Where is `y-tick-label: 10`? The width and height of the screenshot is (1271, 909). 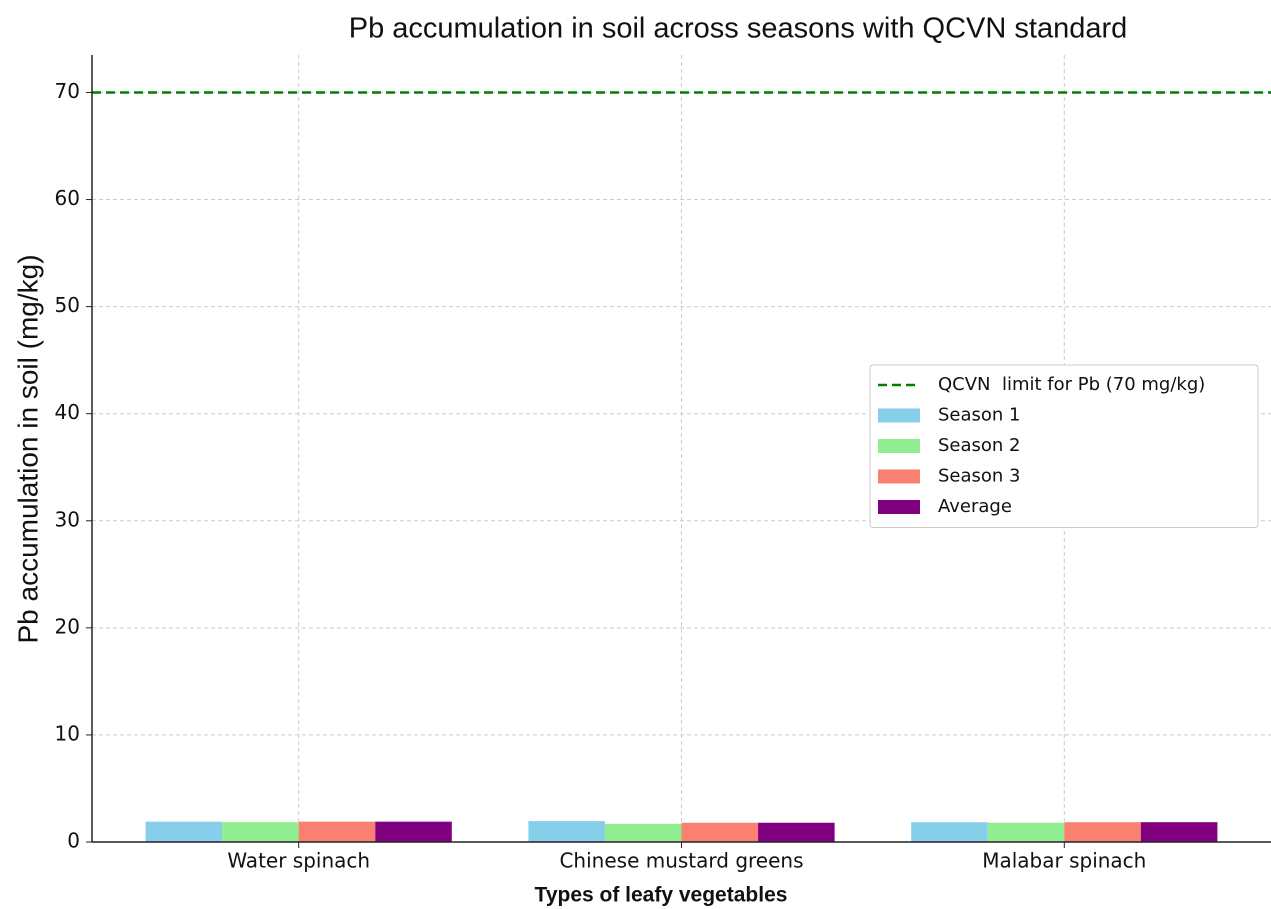
y-tick-label: 10 is located at coordinates (67, 733).